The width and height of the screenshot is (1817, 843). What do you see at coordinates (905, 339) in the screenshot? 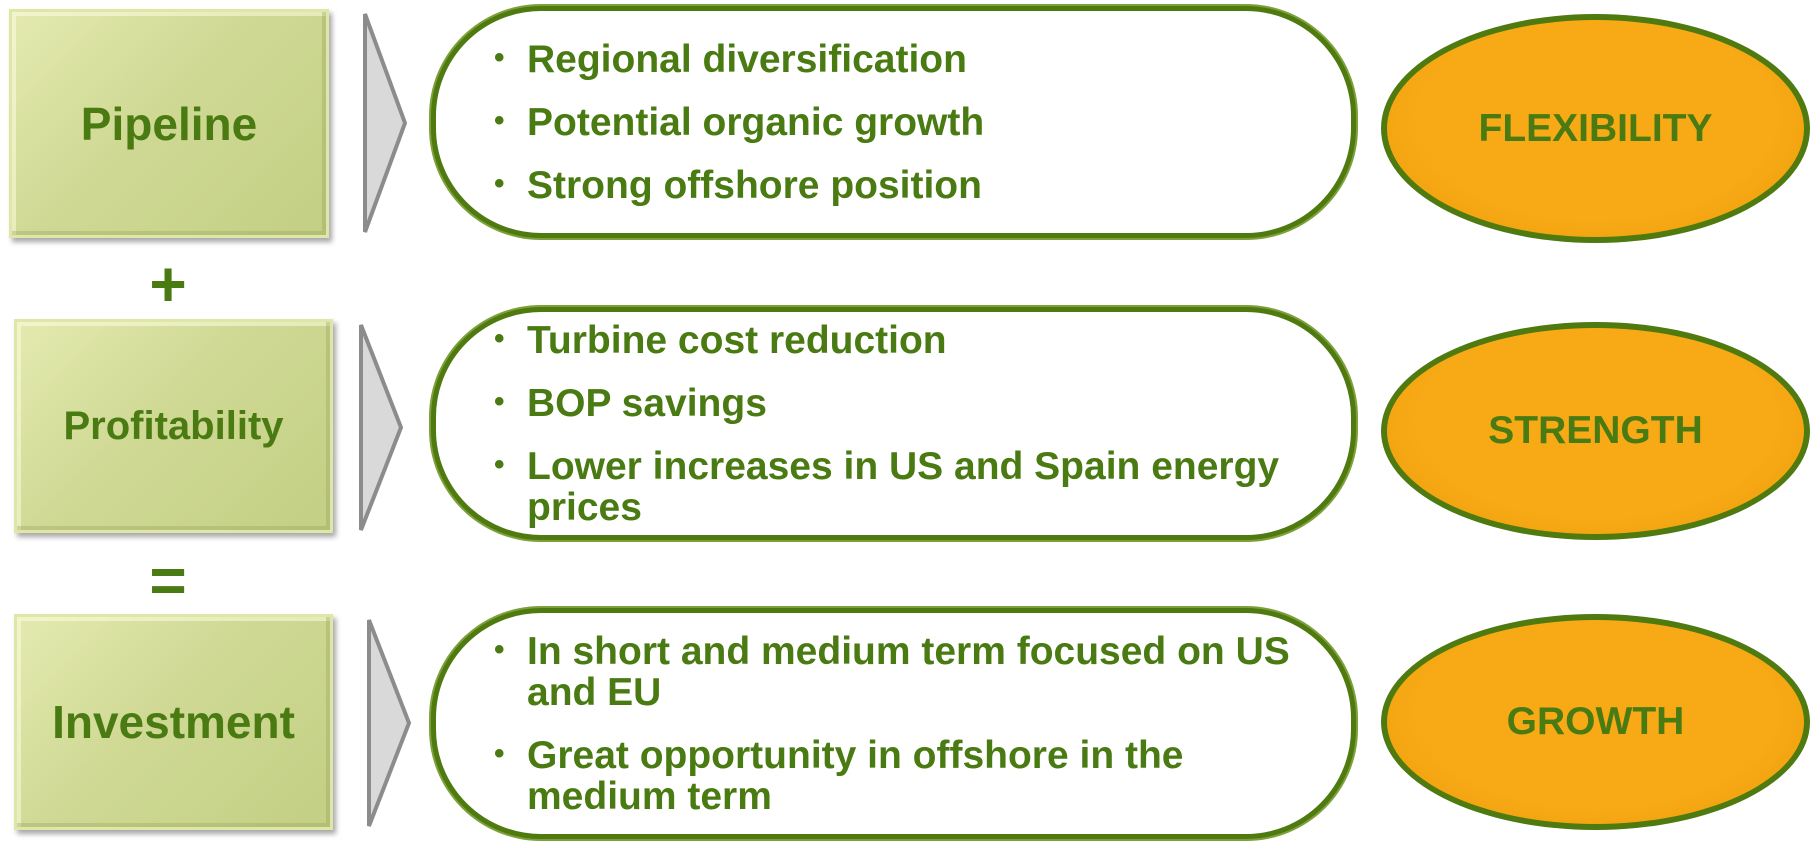
I see `bullet-item: Turbine cost reduction` at bounding box center [905, 339].